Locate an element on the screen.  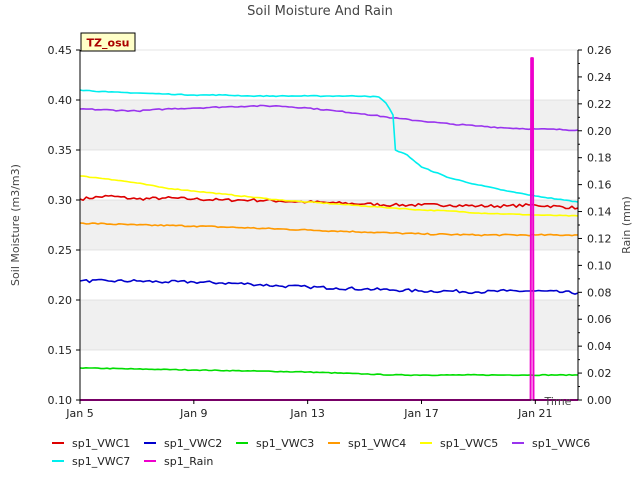
chart-title: Soil Moisture And Rain is located at coordinates (320, 11).